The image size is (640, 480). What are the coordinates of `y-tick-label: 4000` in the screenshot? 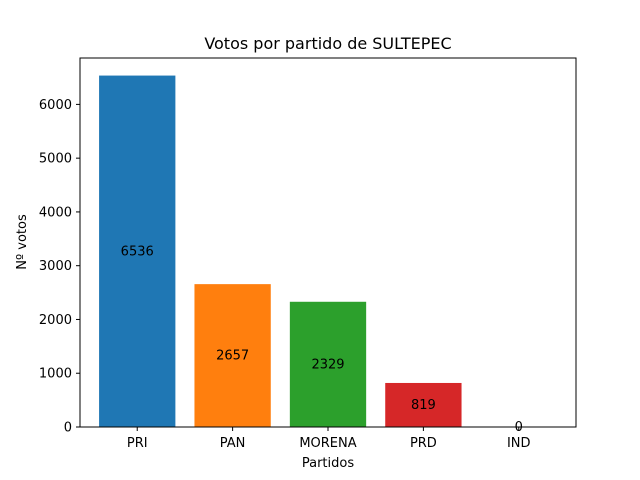 It's located at (55, 212).